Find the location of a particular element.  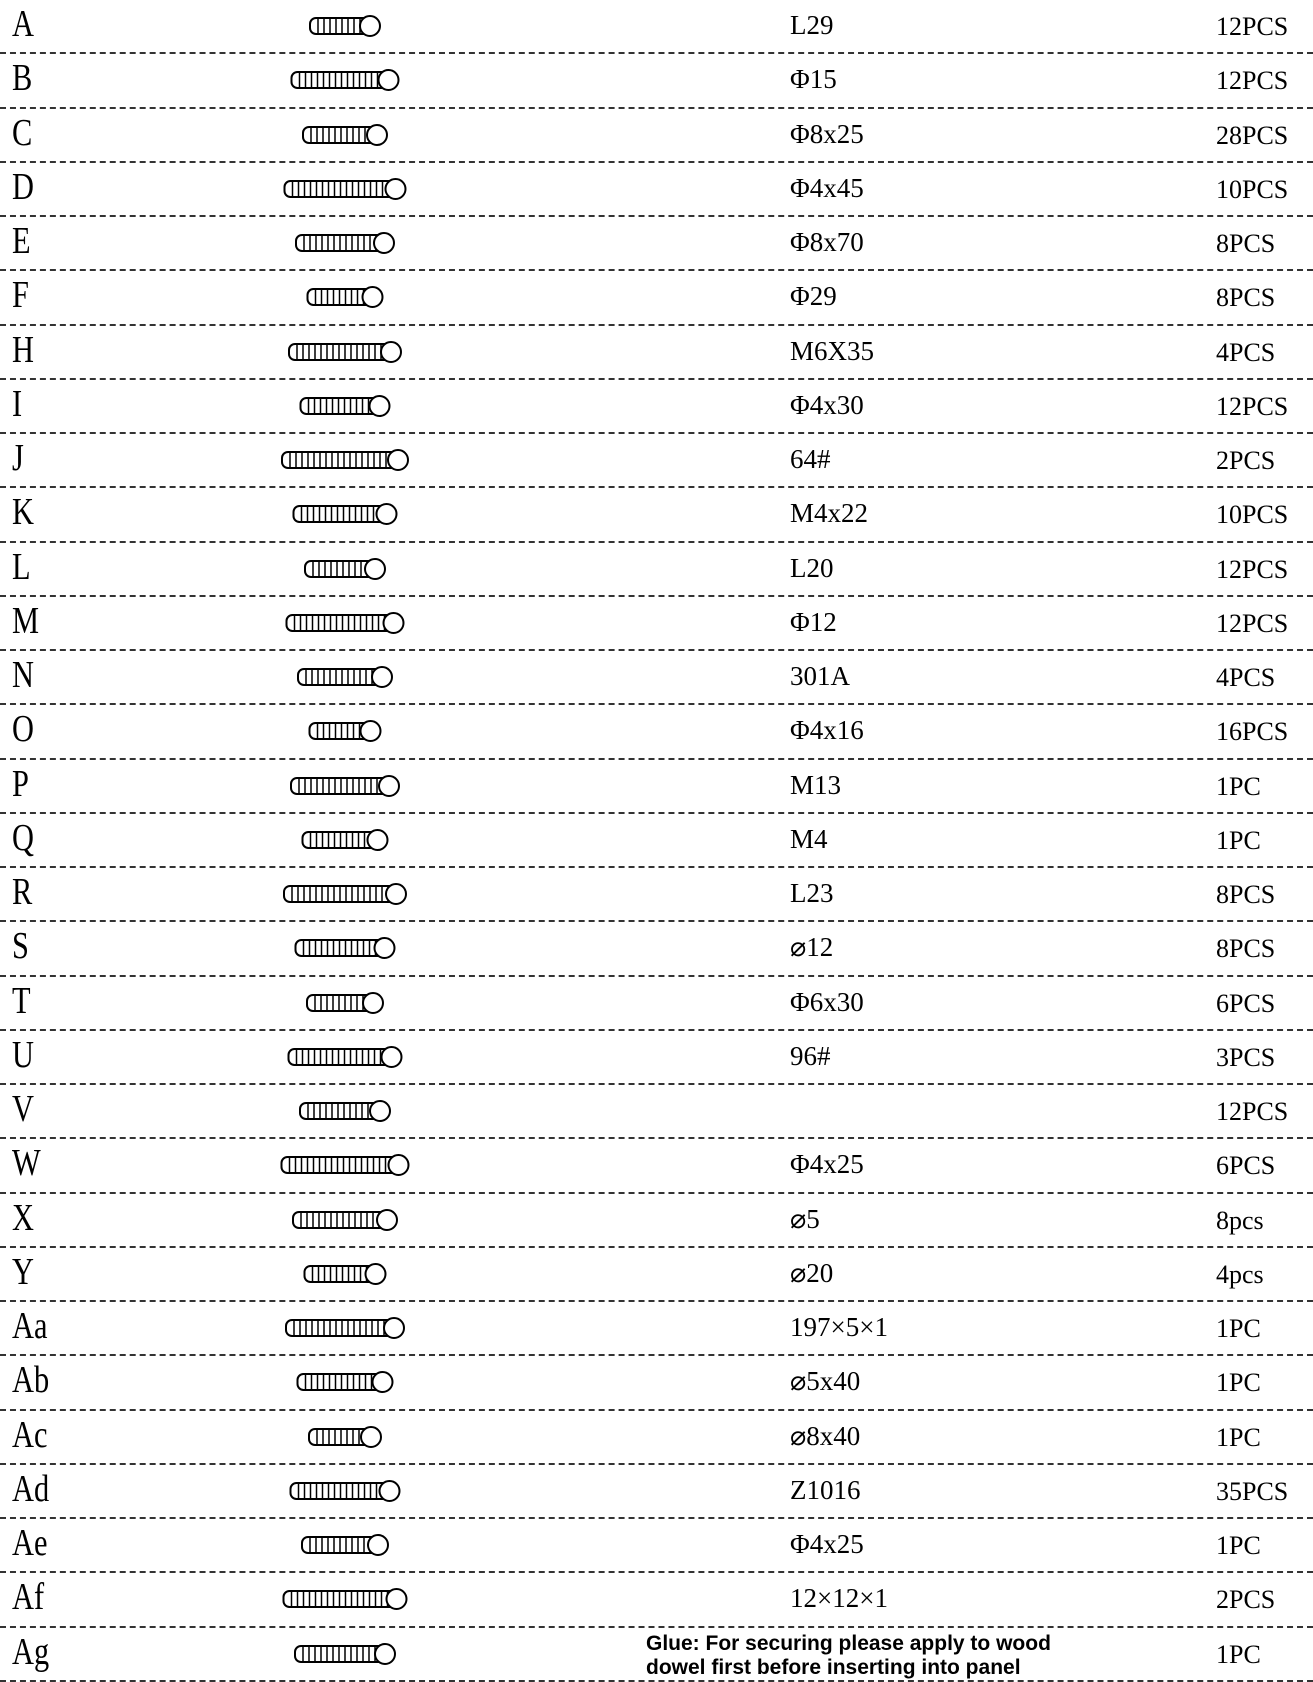

part-row: U 96# 3PCS is located at coordinates (656, 1058).